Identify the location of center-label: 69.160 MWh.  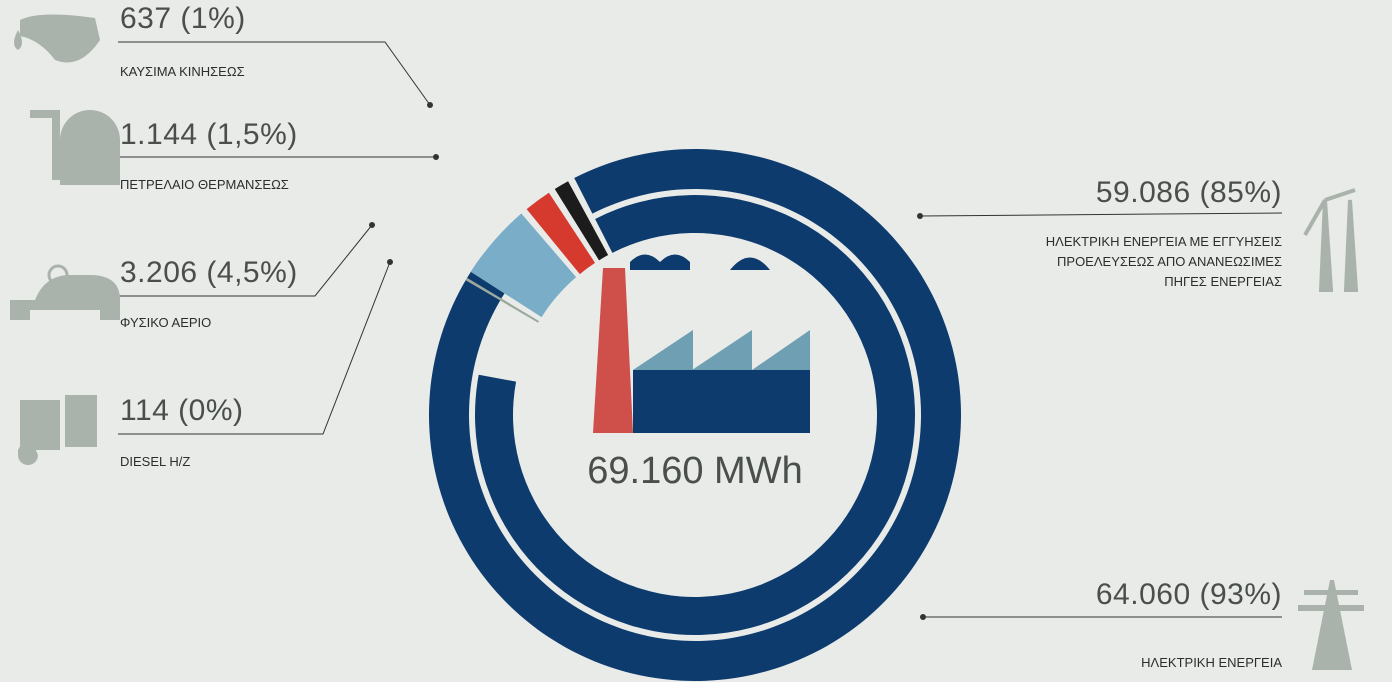
(695, 471).